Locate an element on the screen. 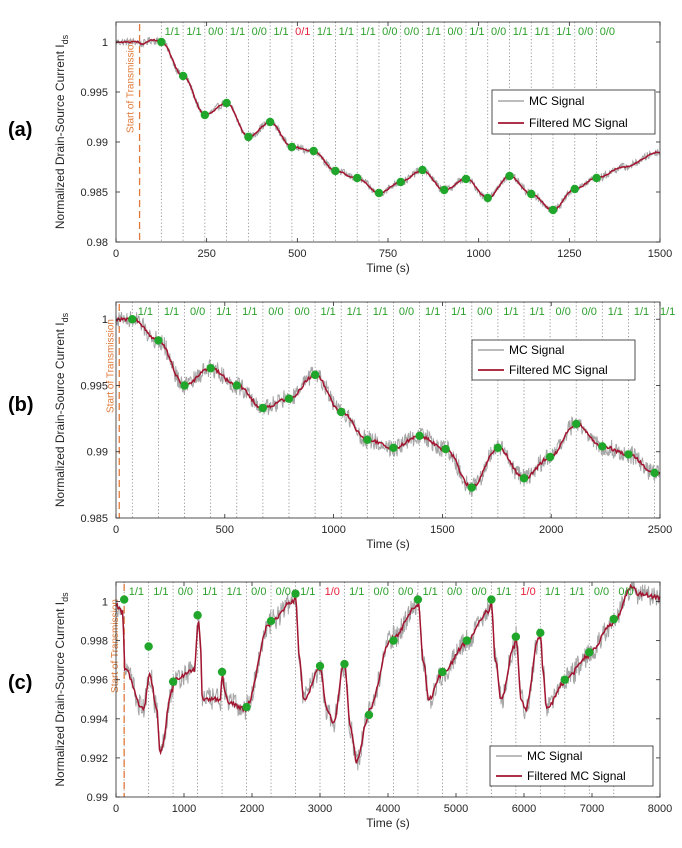 This screenshot has width=682, height=848. symbol-label: 1/0 is located at coordinates (527, 592).